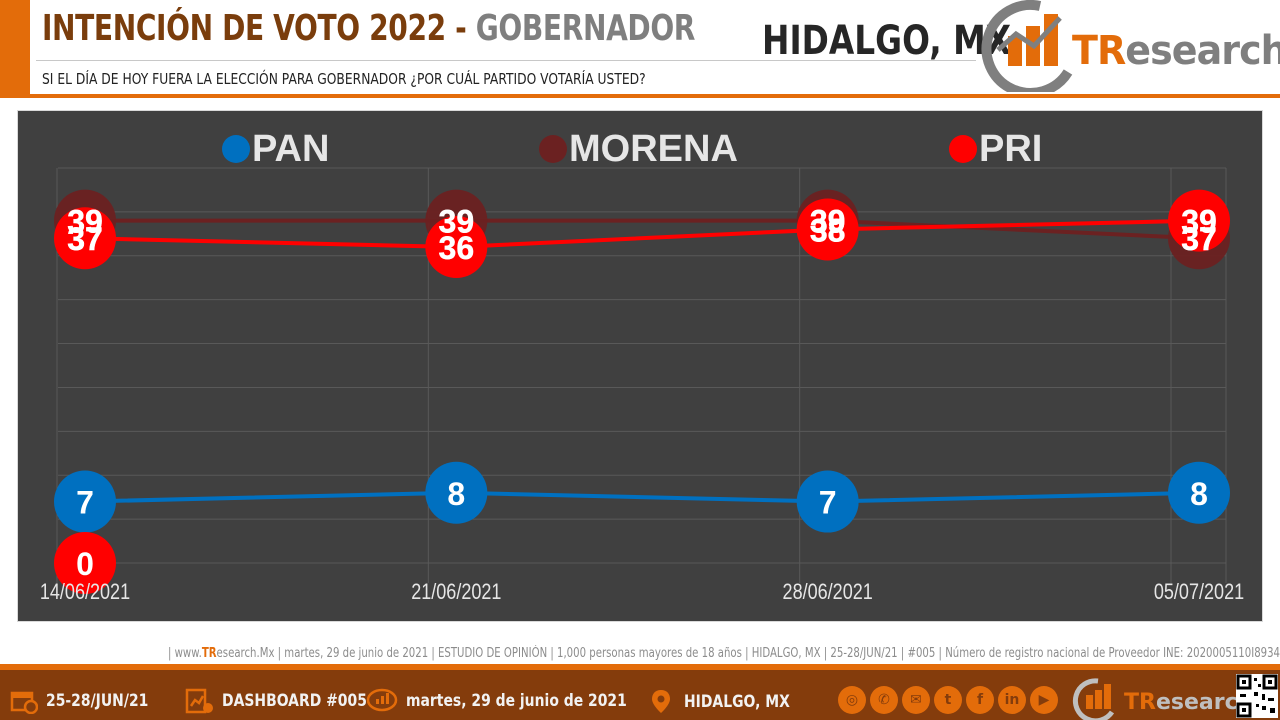  What do you see at coordinates (642, 229) in the screenshot?
I see `series-line-morena` at bounding box center [642, 229].